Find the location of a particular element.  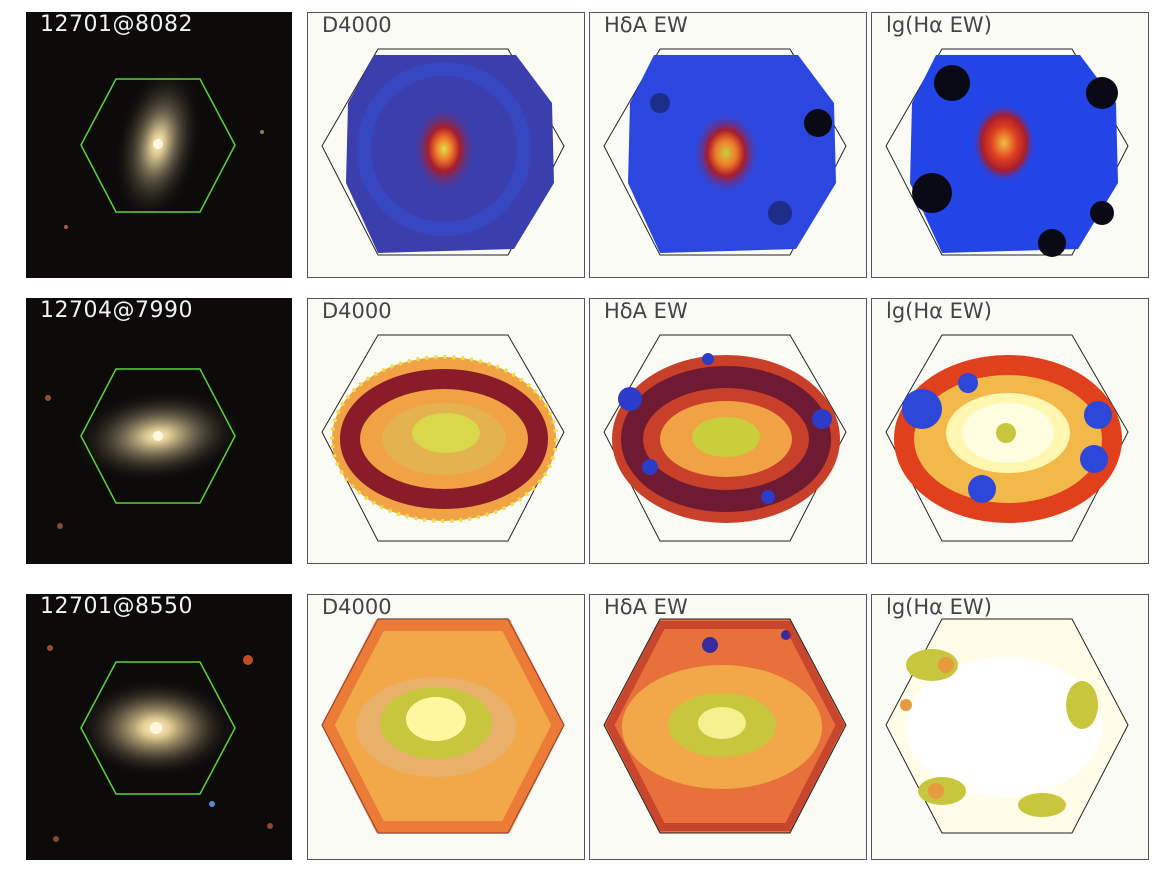

galaxy-image: 12701@8550 is located at coordinates (159, 727).